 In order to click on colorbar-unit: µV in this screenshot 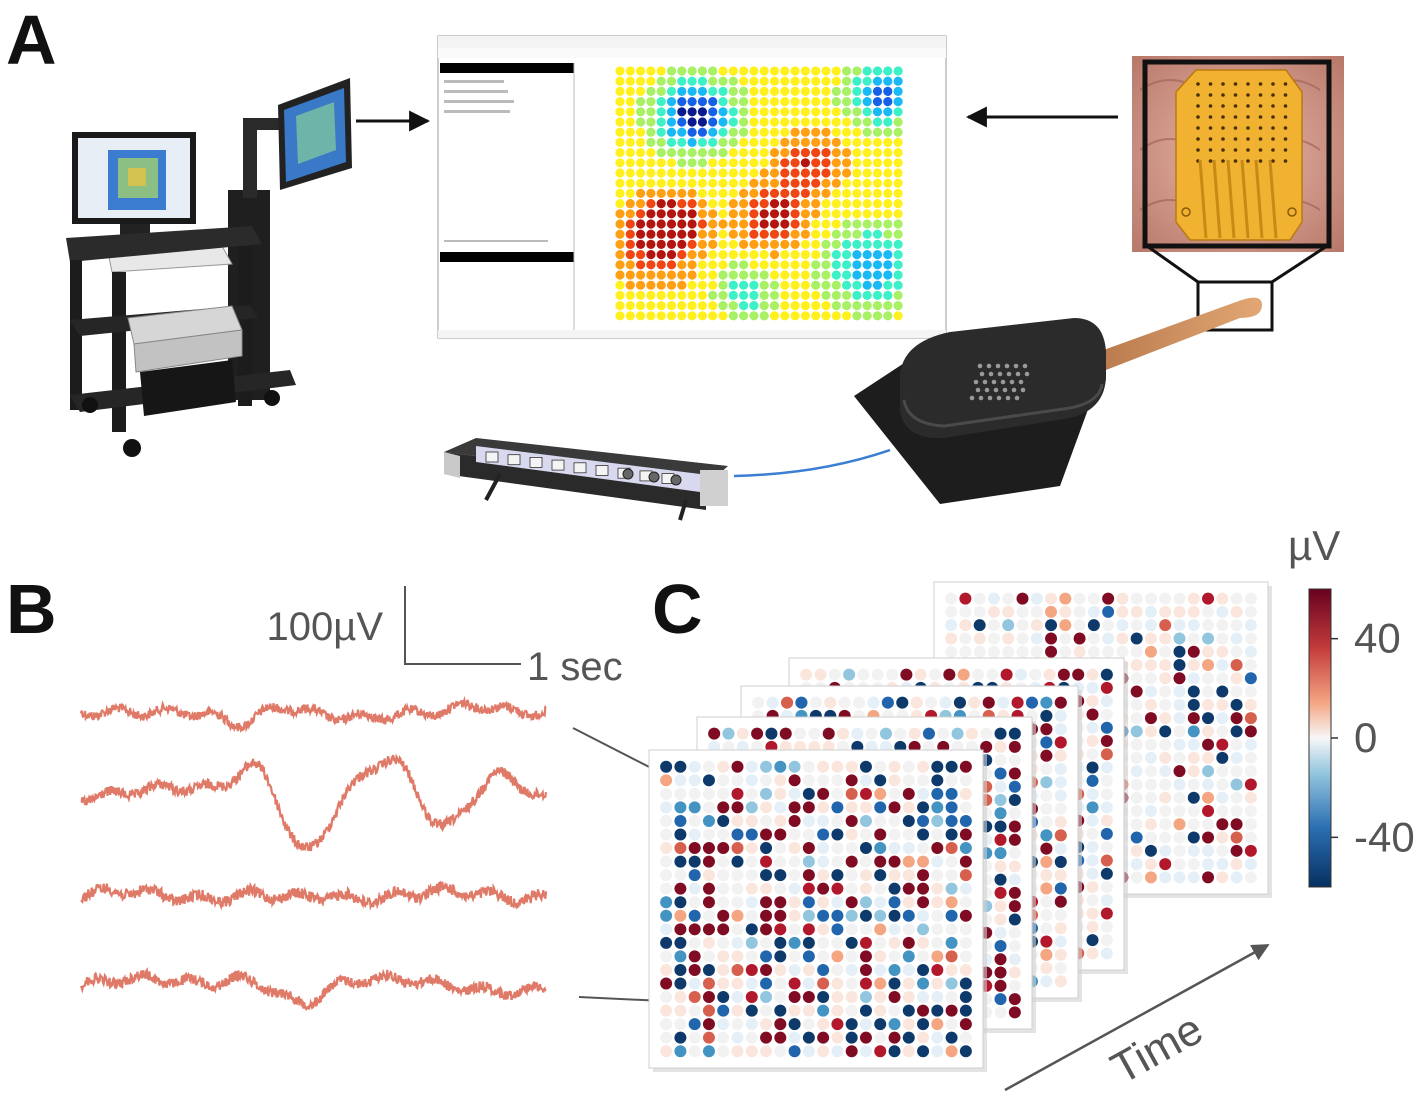, I will do `click(1314, 545)`.